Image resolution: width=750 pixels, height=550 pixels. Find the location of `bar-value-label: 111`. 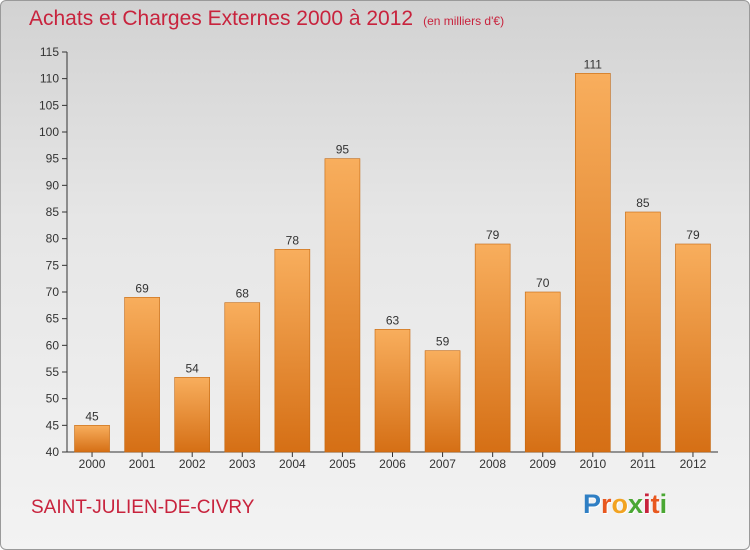

bar-value-label: 111 is located at coordinates (593, 64).